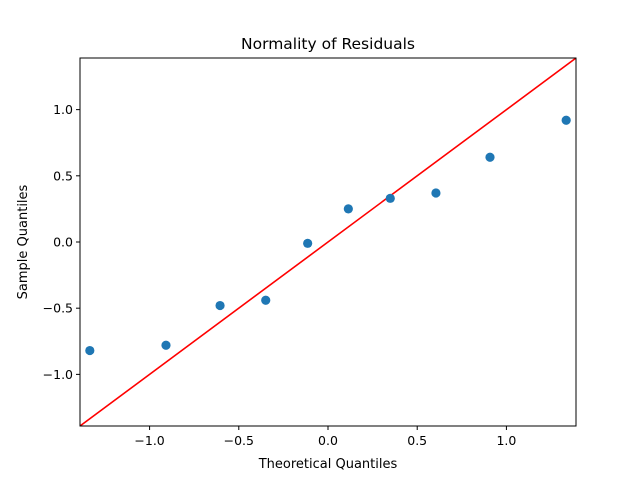 The width and height of the screenshot is (640, 480). What do you see at coordinates (149, 440) in the screenshot?
I see `x-tick-label: −1.0` at bounding box center [149, 440].